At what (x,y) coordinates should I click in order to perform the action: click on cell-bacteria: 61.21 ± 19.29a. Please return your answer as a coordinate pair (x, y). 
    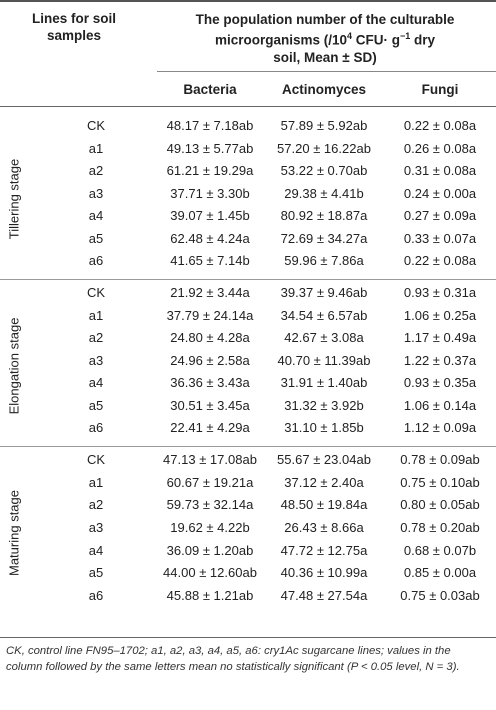
    Looking at the image, I should click on (210, 171).